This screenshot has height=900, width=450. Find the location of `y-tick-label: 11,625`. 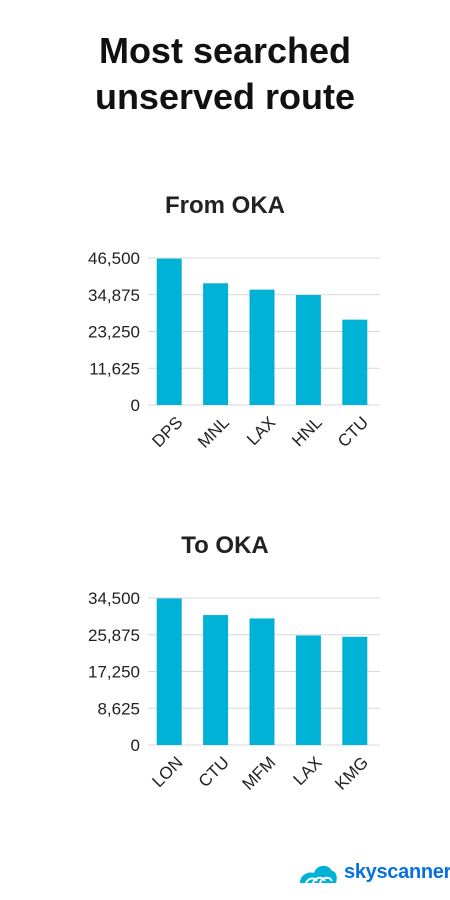

y-tick-label: 11,625 is located at coordinates (114, 368).